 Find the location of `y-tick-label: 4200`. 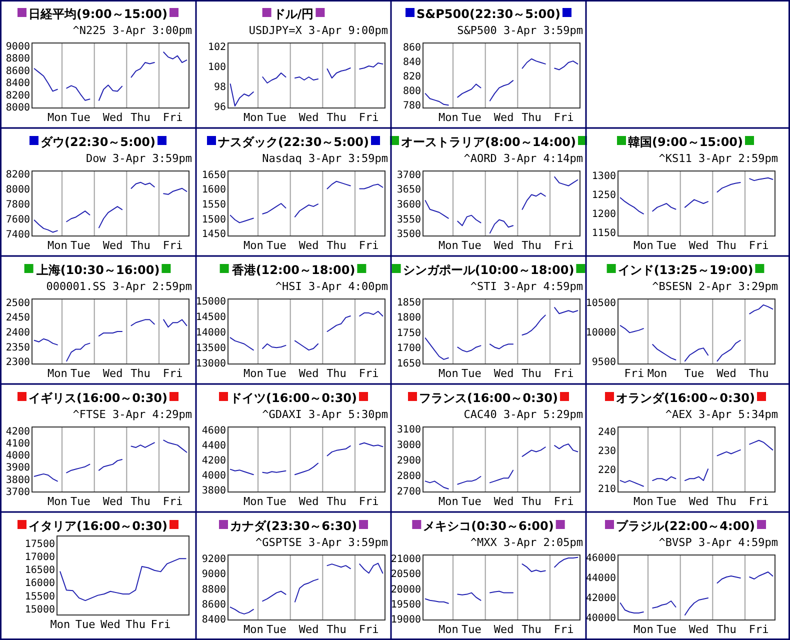

y-tick-label: 4200 is located at coordinates (214, 461).